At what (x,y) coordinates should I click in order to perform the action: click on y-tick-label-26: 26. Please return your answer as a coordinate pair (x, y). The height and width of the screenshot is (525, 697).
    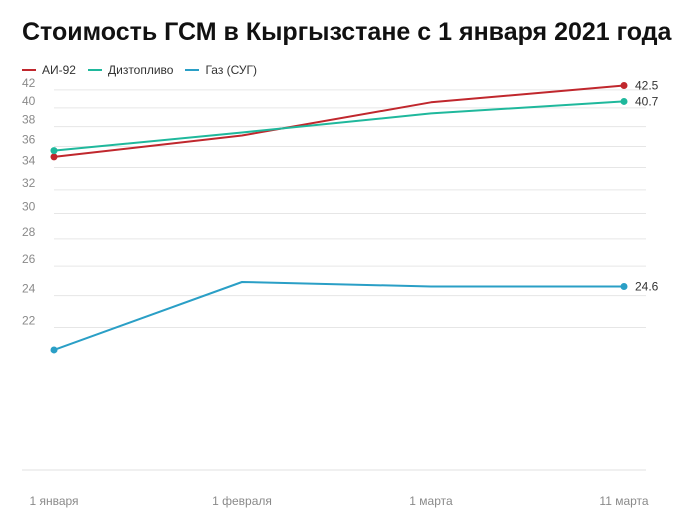
    Looking at the image, I should click on (29, 259).